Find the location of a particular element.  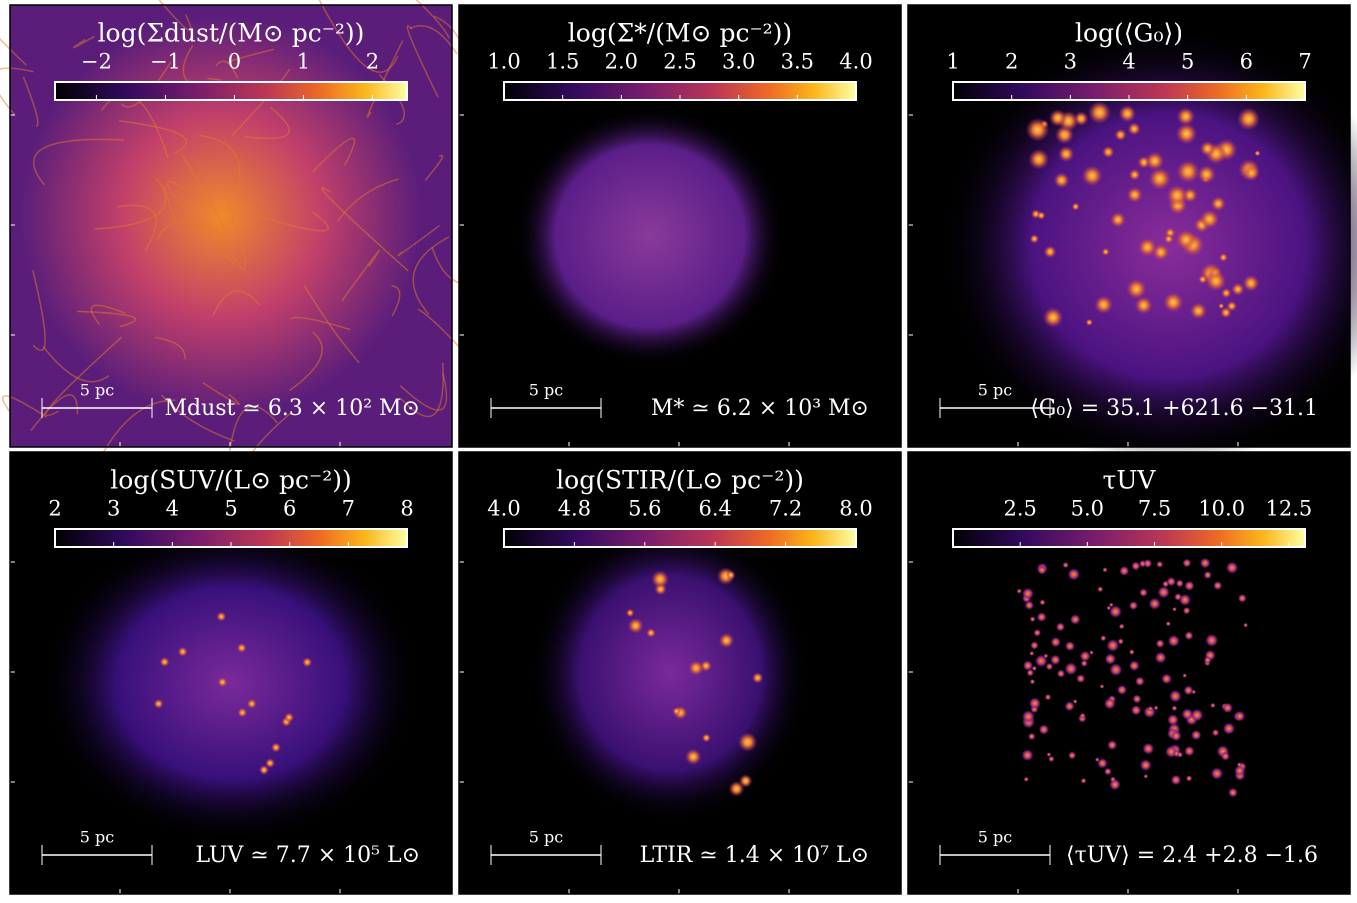

annotation: ⟨G₀⟩ = 35.1 +621.6 −31.1 is located at coordinates (1174, 408).